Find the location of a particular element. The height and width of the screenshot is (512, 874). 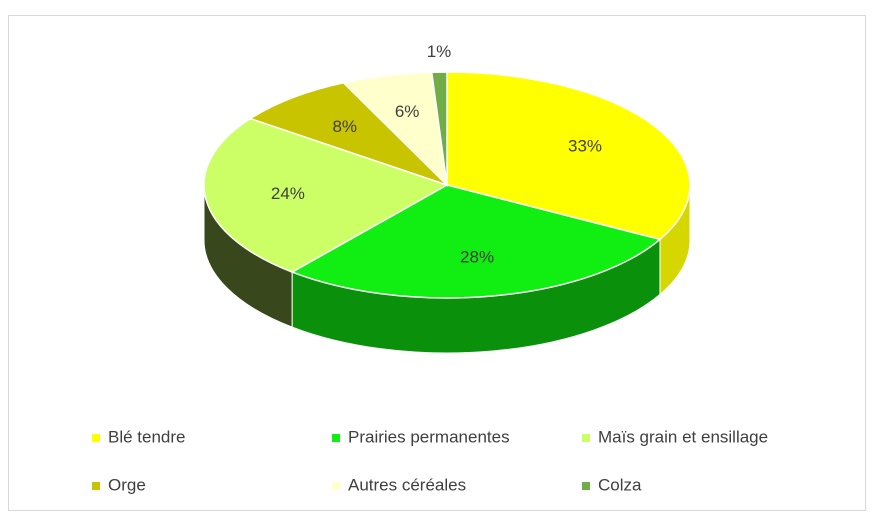

data-label: 8% is located at coordinates (344, 126).